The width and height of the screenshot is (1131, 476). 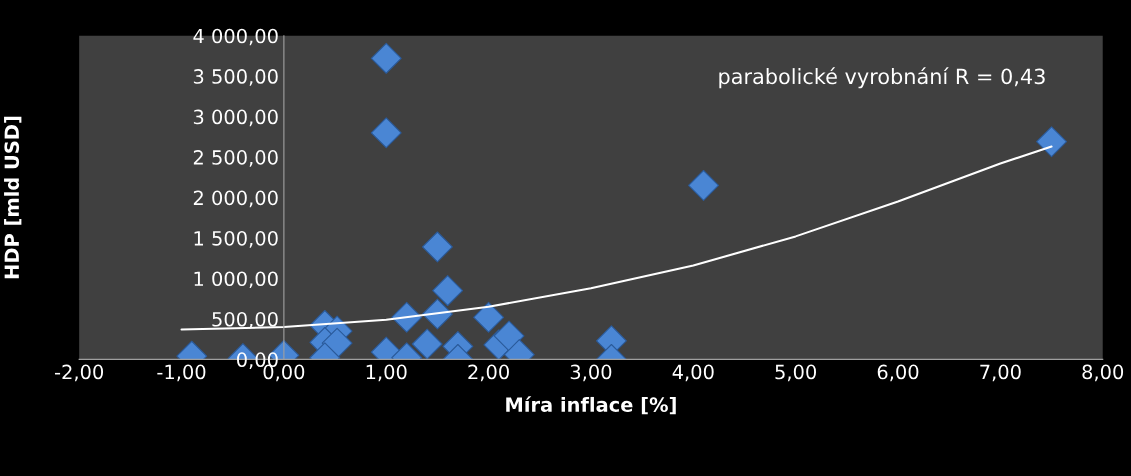 What do you see at coordinates (236, 280) in the screenshot?
I see `y-tick-label: 1 000,00` at bounding box center [236, 280].